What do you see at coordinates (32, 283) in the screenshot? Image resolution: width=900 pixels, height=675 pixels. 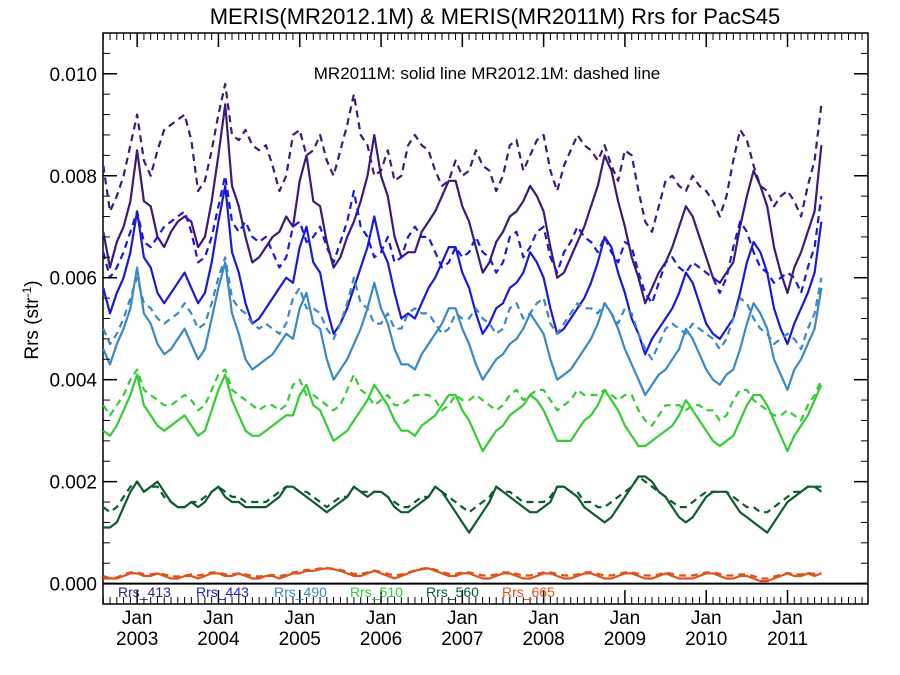 I see `y-axis-label-close: )` at bounding box center [32, 283].